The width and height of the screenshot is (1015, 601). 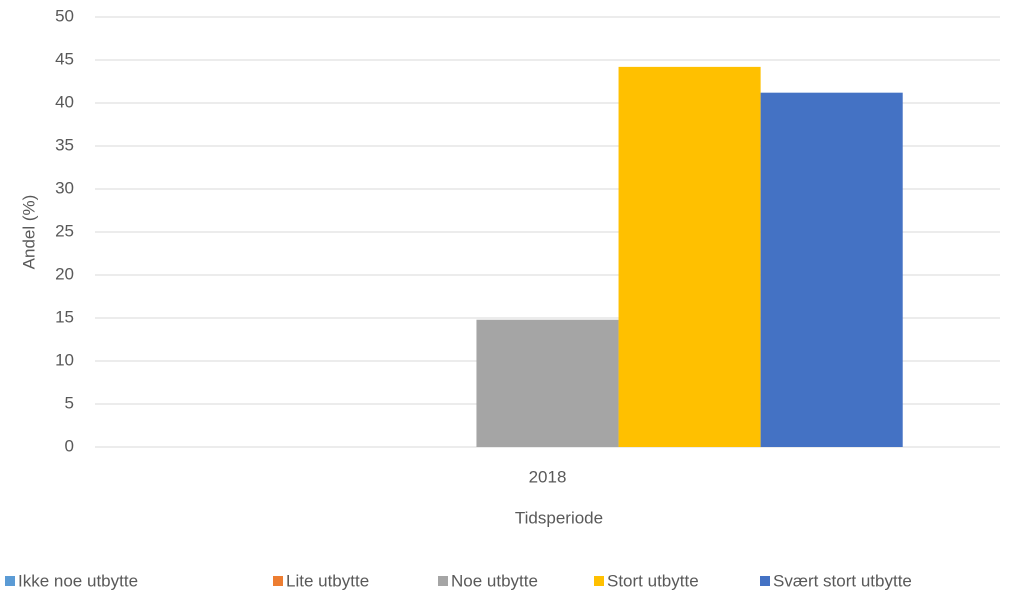 I want to click on x-axis-title: Tidsperiode, so click(x=559, y=517).